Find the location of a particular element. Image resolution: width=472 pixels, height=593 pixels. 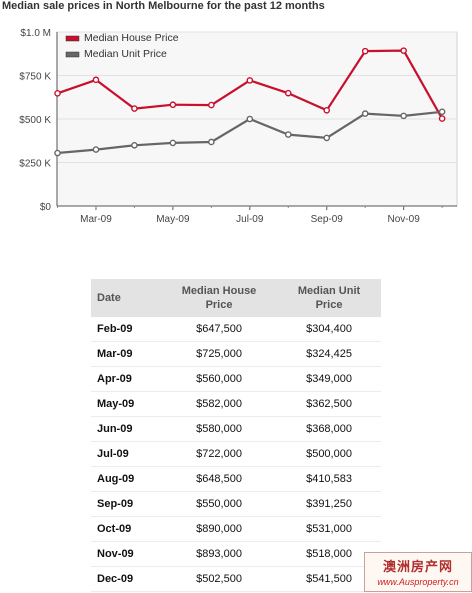

cell-date: Sep-09 is located at coordinates (126, 504).